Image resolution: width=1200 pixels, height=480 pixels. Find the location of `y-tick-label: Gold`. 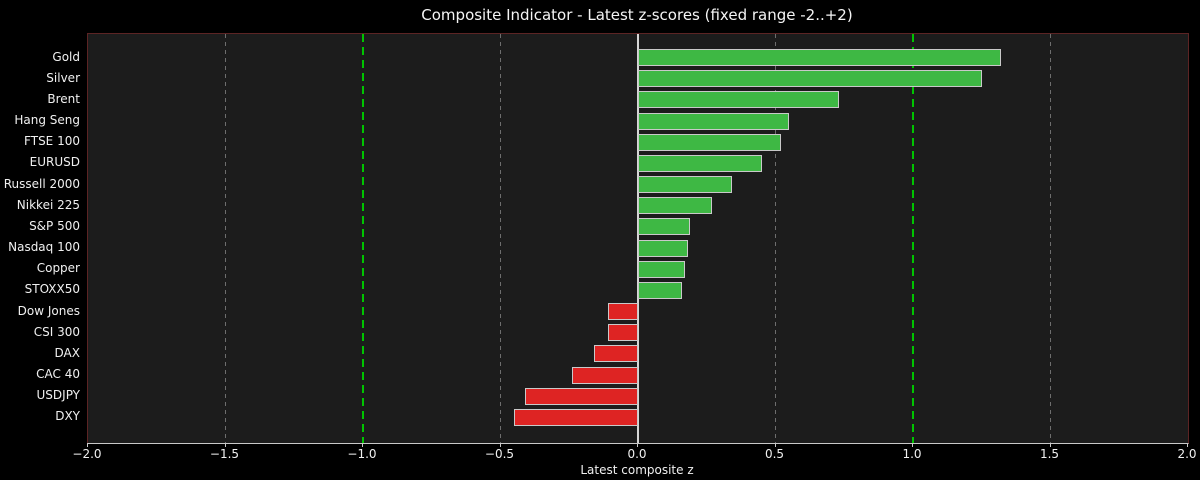

y-tick-label: Gold is located at coordinates (66, 56).